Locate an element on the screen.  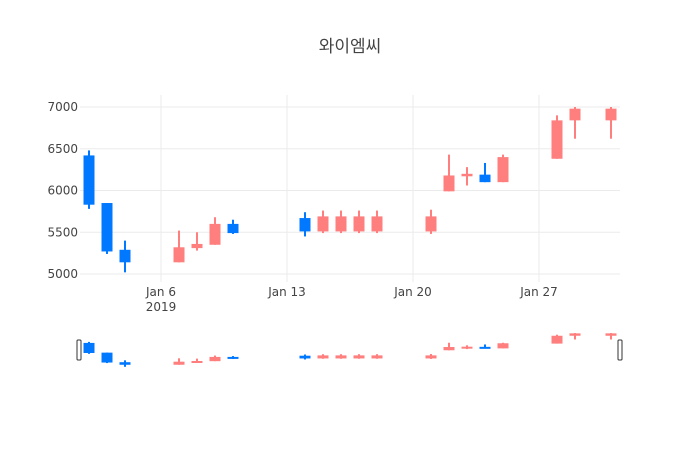
x-tick-year: 2019 is located at coordinates (161, 307).